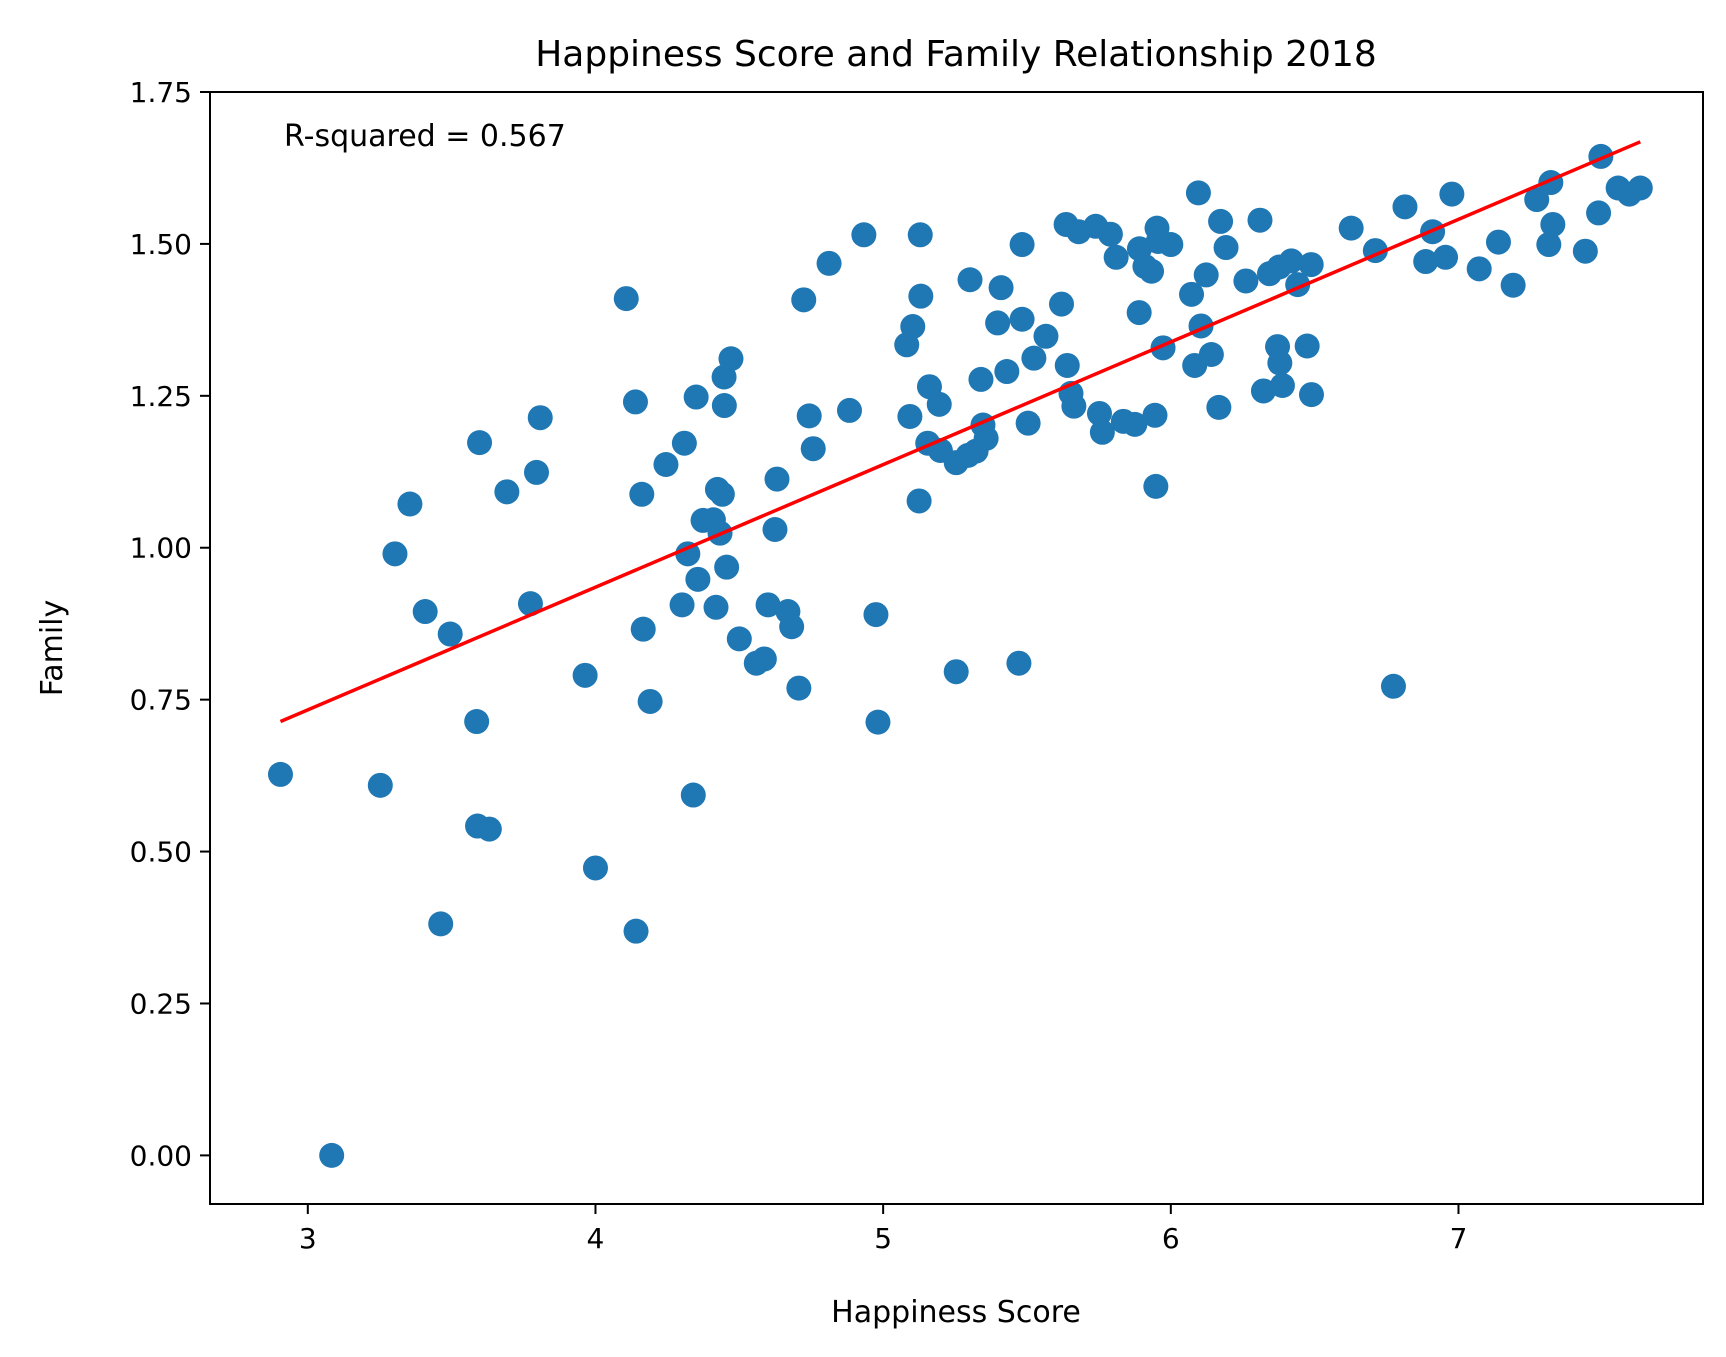 The image size is (1726, 1357). What do you see at coordinates (596, 1238) in the screenshot?
I see `x-tick-label: 4` at bounding box center [596, 1238].